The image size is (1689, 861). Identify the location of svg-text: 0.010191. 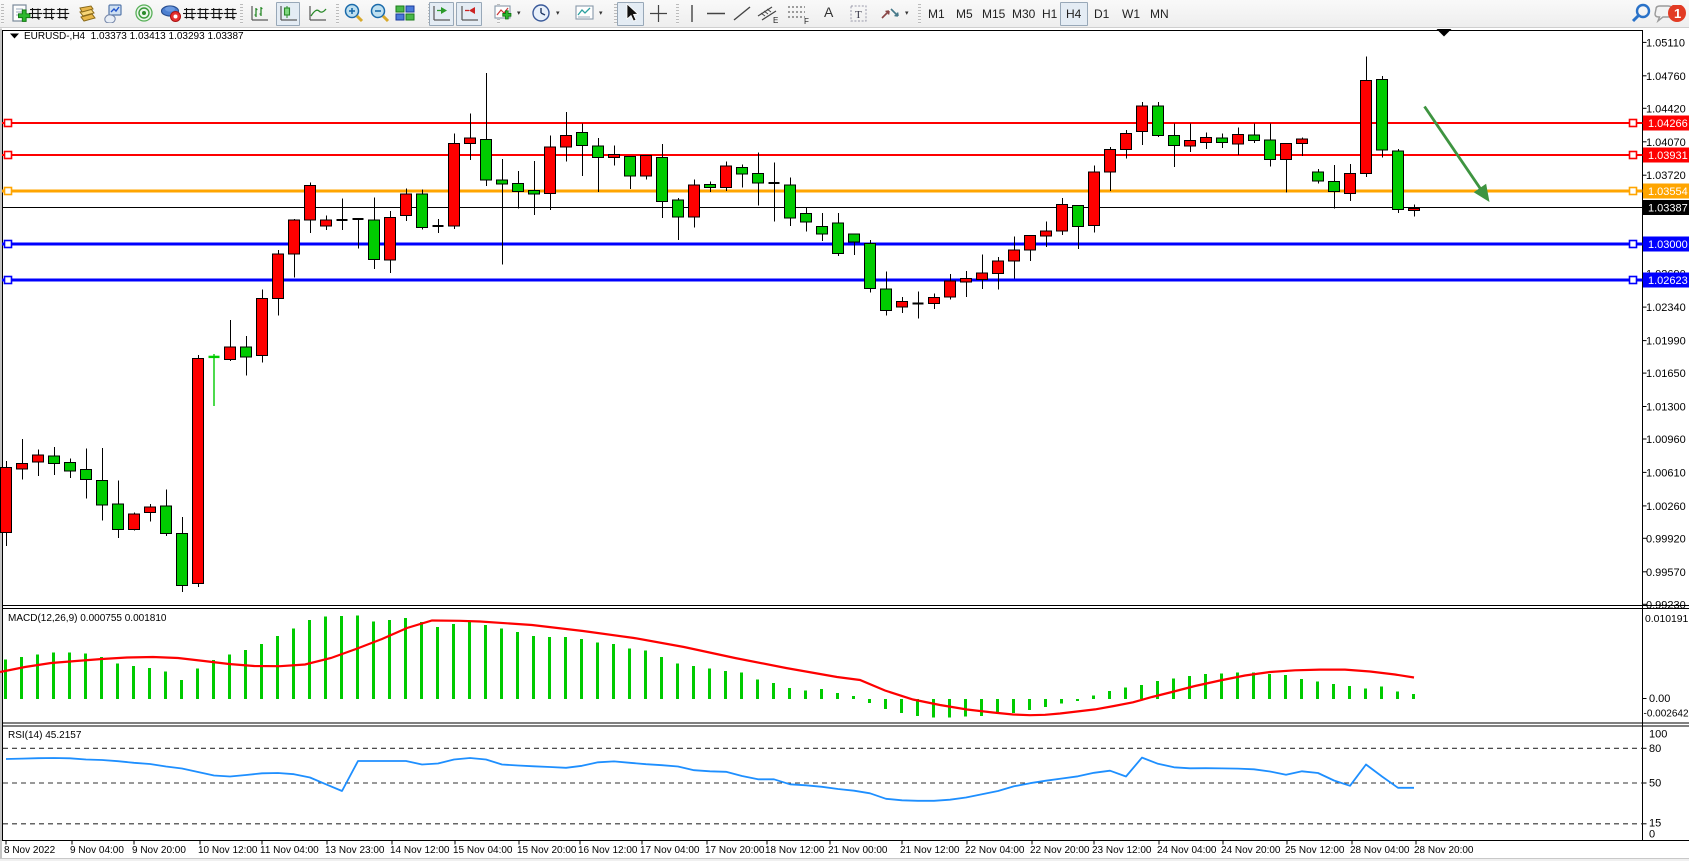
(1667, 619).